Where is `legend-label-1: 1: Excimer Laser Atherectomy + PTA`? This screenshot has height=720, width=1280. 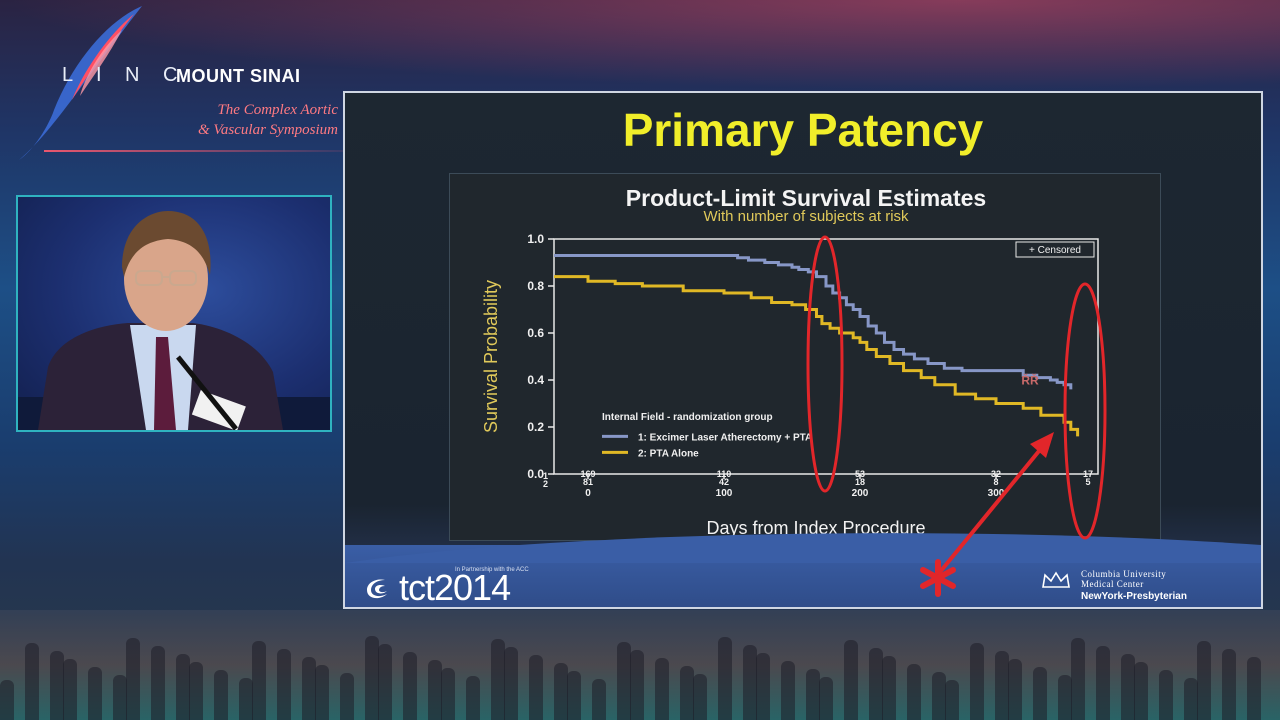
legend-label-1: 1: Excimer Laser Atherectomy + PTA is located at coordinates (725, 437).